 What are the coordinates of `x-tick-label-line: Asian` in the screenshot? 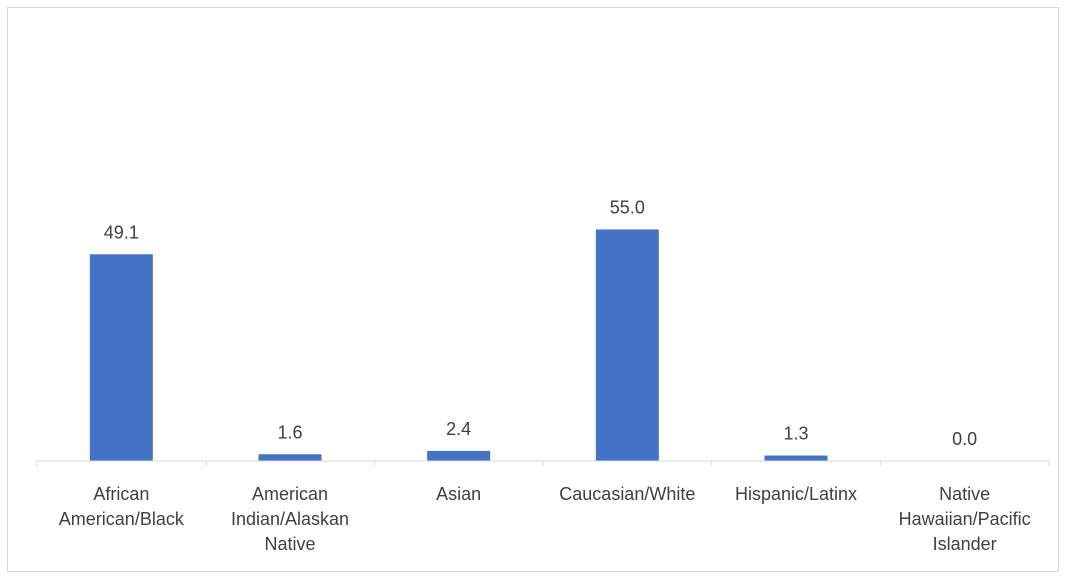 It's located at (458, 494).